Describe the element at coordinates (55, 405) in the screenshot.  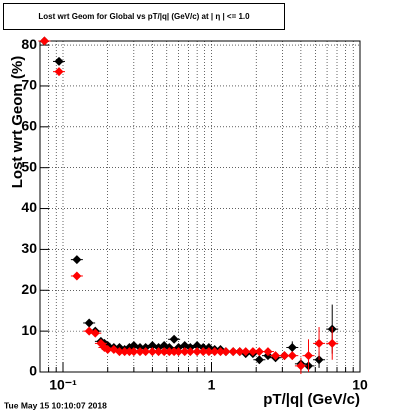
I see `footer-date: Tue May 15 10:10:07 2018` at that location.